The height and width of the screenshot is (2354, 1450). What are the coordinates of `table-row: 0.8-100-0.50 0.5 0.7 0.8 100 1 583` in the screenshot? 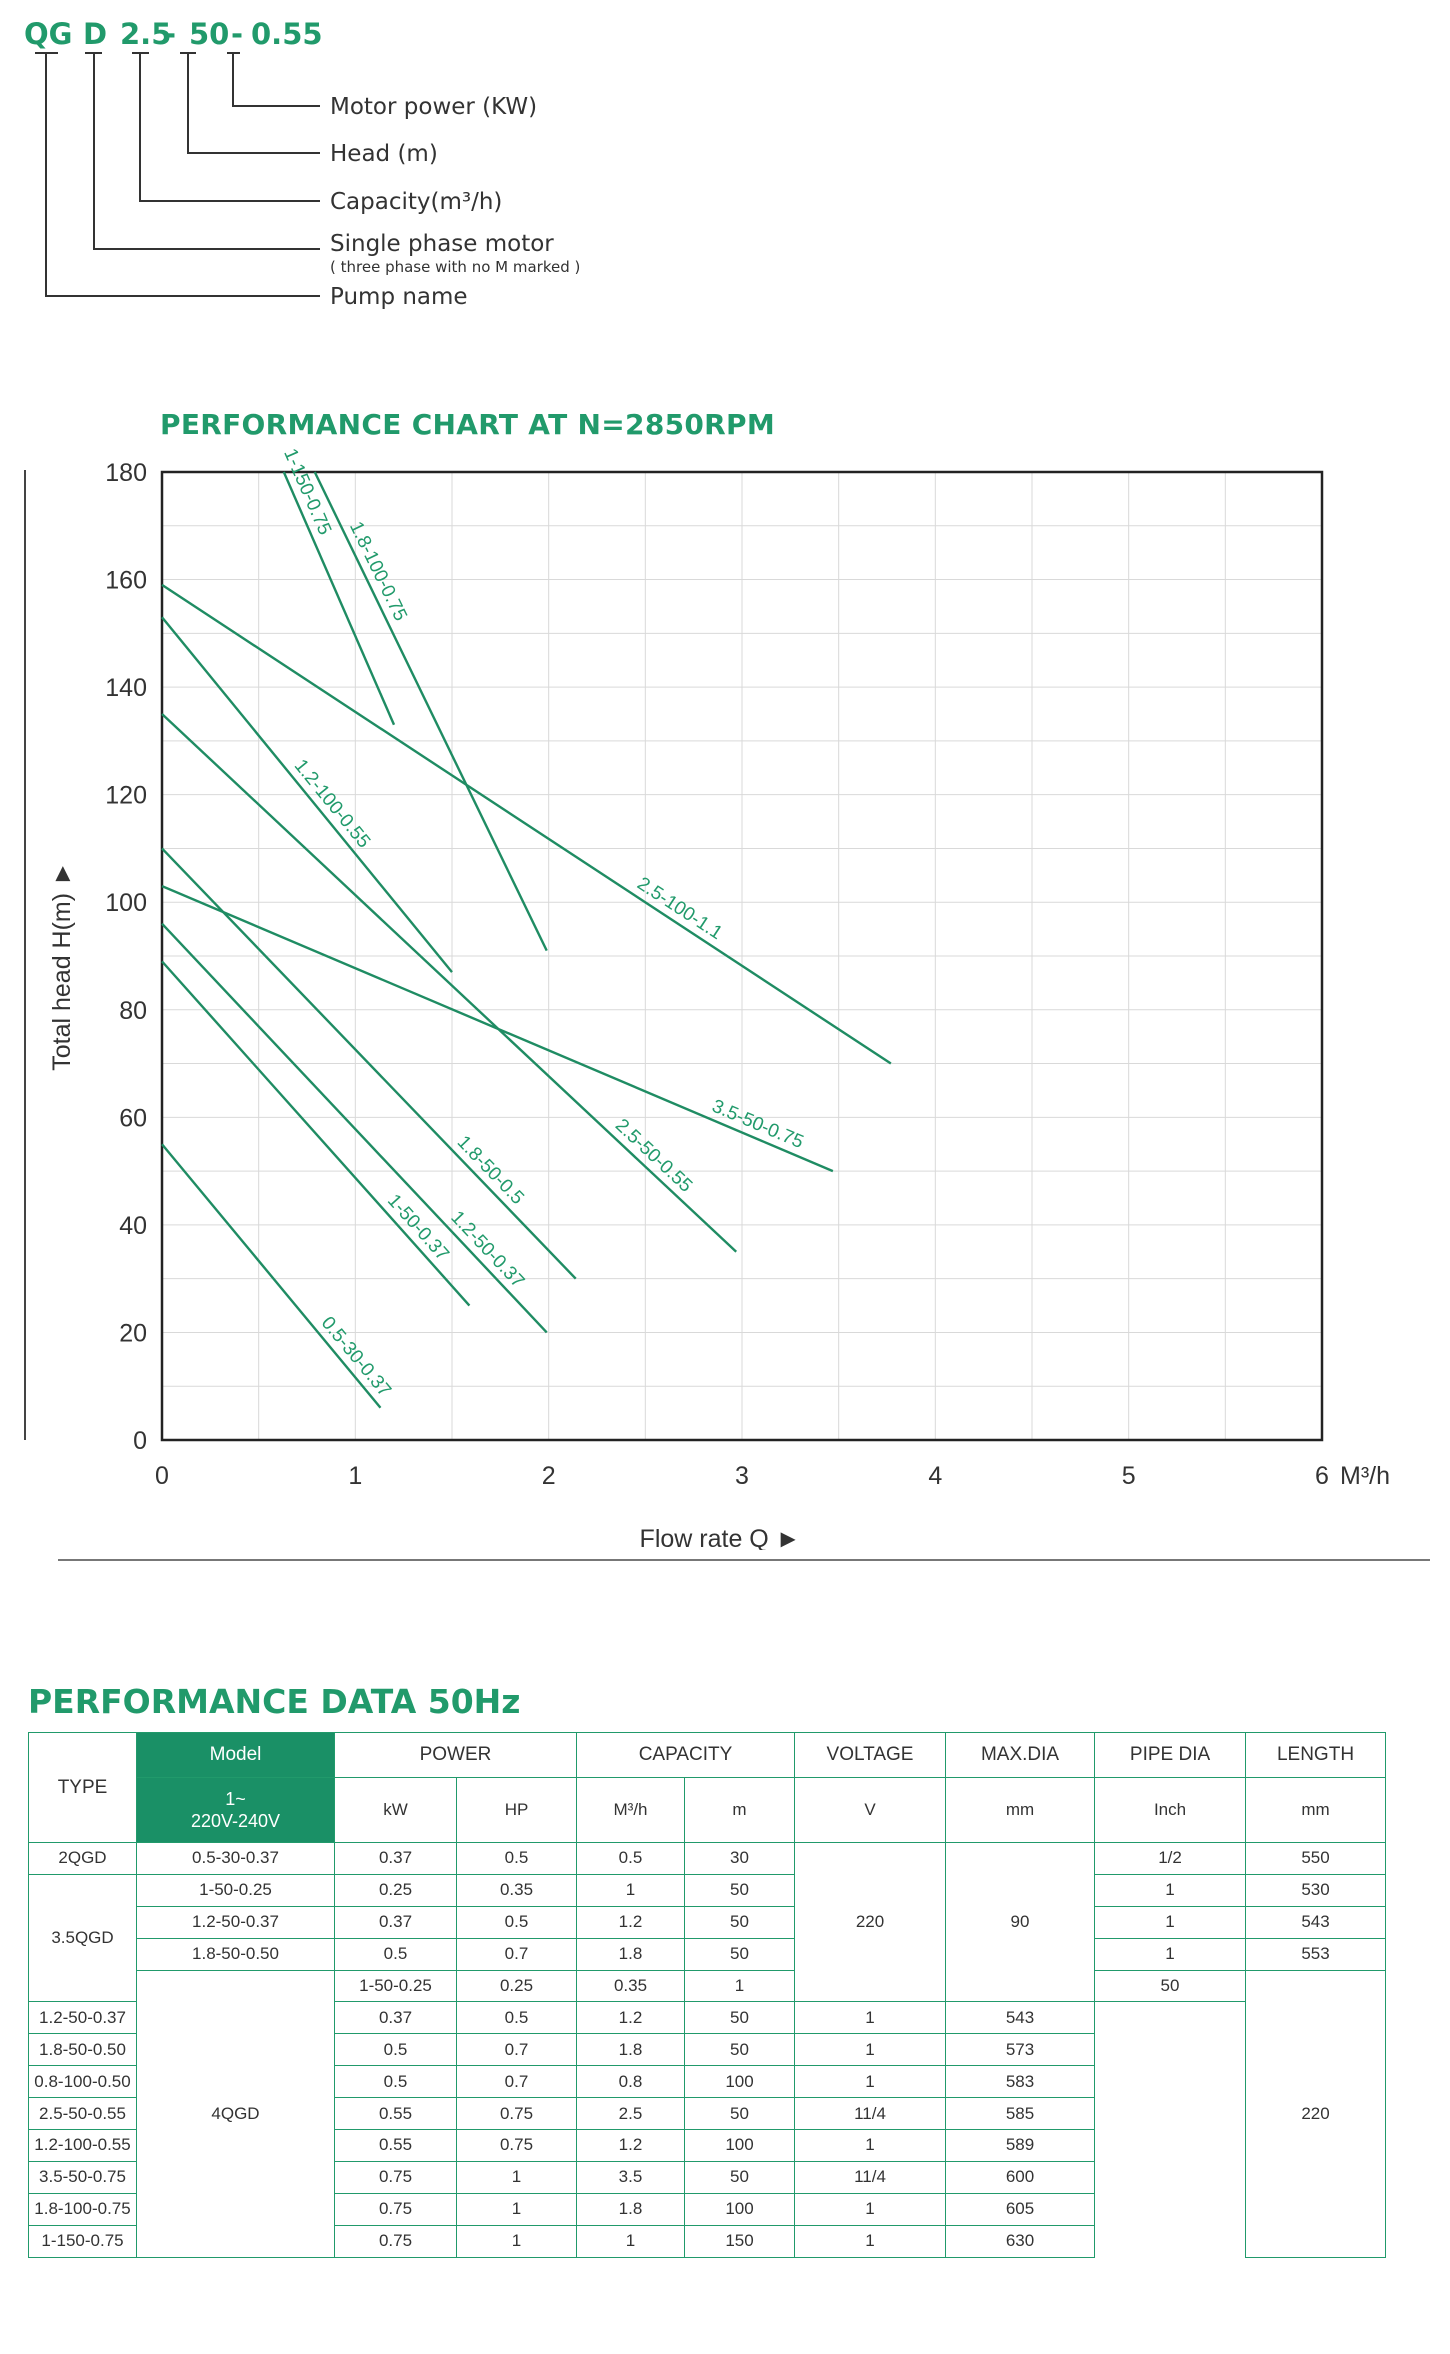 It's located at (707, 2082).